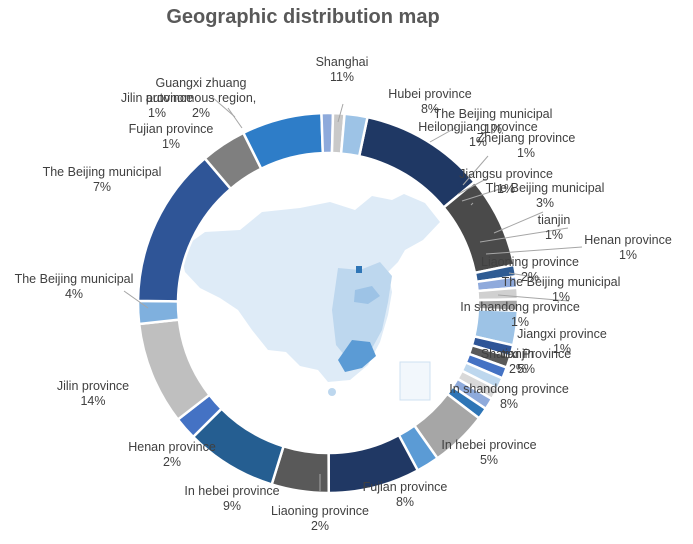  I want to click on slice-label-21: Jilin province 14%, so click(93, 393).